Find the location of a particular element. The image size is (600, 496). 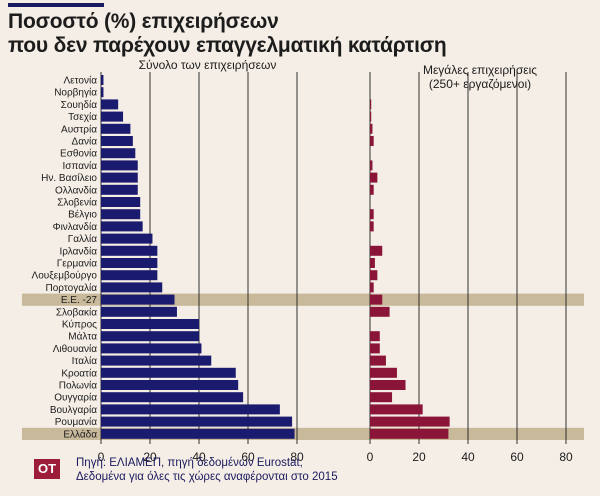

left-tick-label: 60 is located at coordinates (248, 457).